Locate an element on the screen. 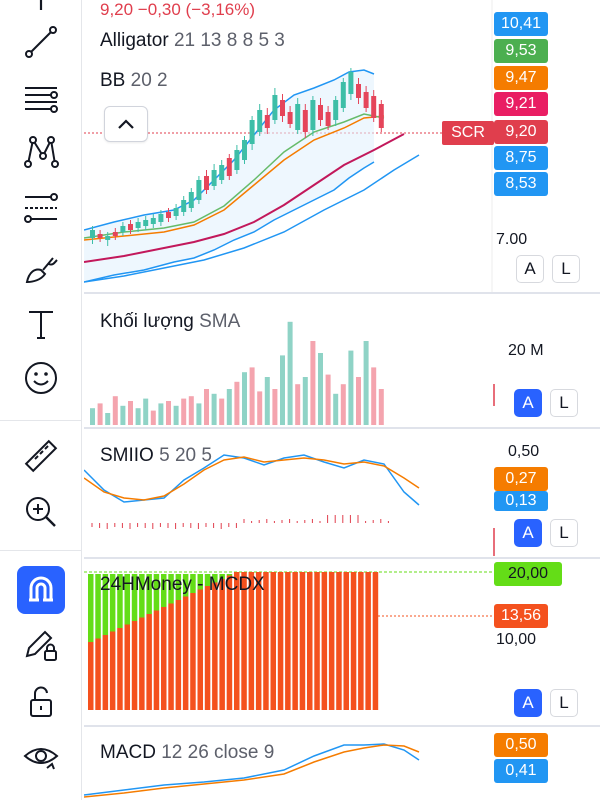  volume-sma-label: SMA is located at coordinates (220, 321).